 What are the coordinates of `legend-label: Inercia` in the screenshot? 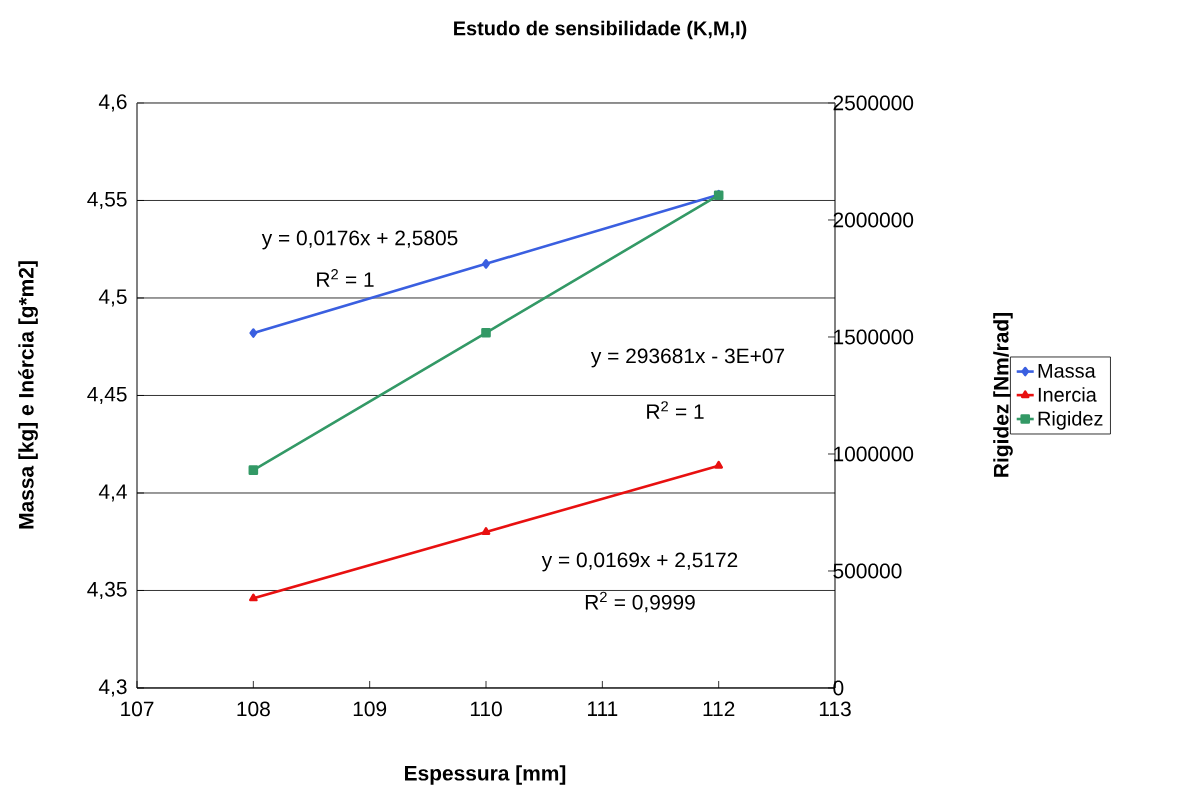 It's located at (1067, 394).